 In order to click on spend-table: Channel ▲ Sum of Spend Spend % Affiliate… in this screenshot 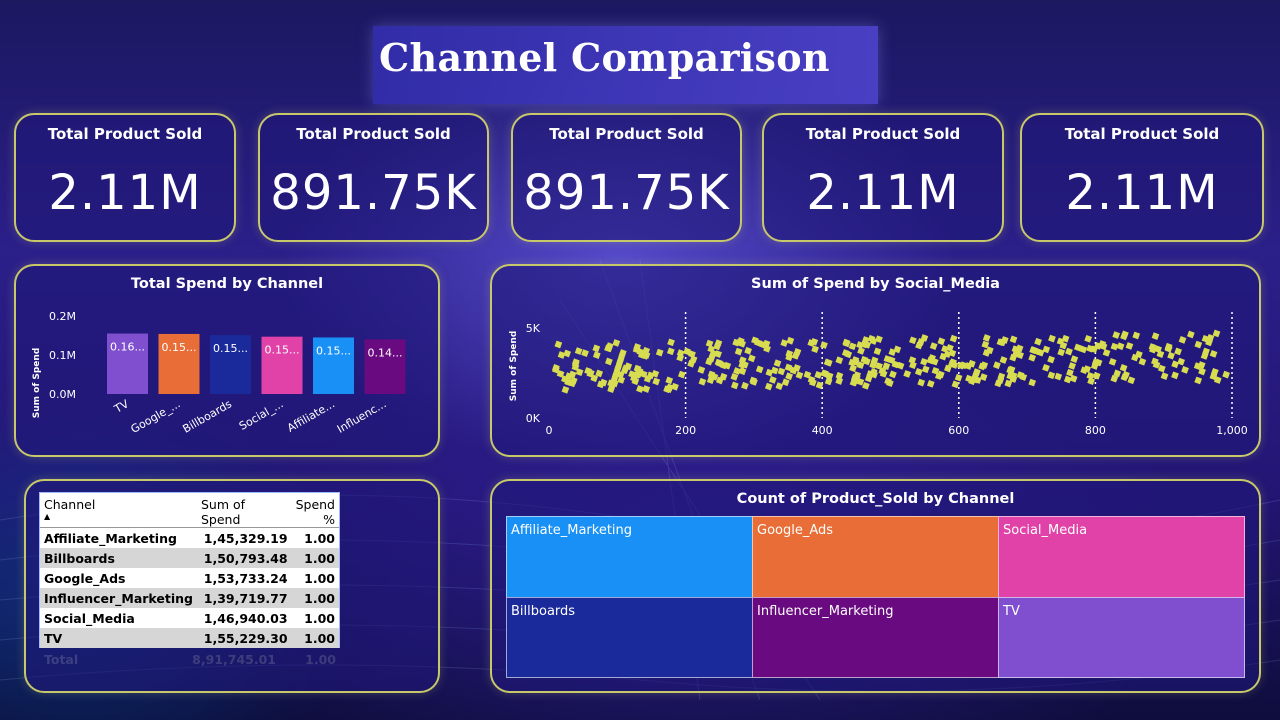, I will do `click(189, 570)`.